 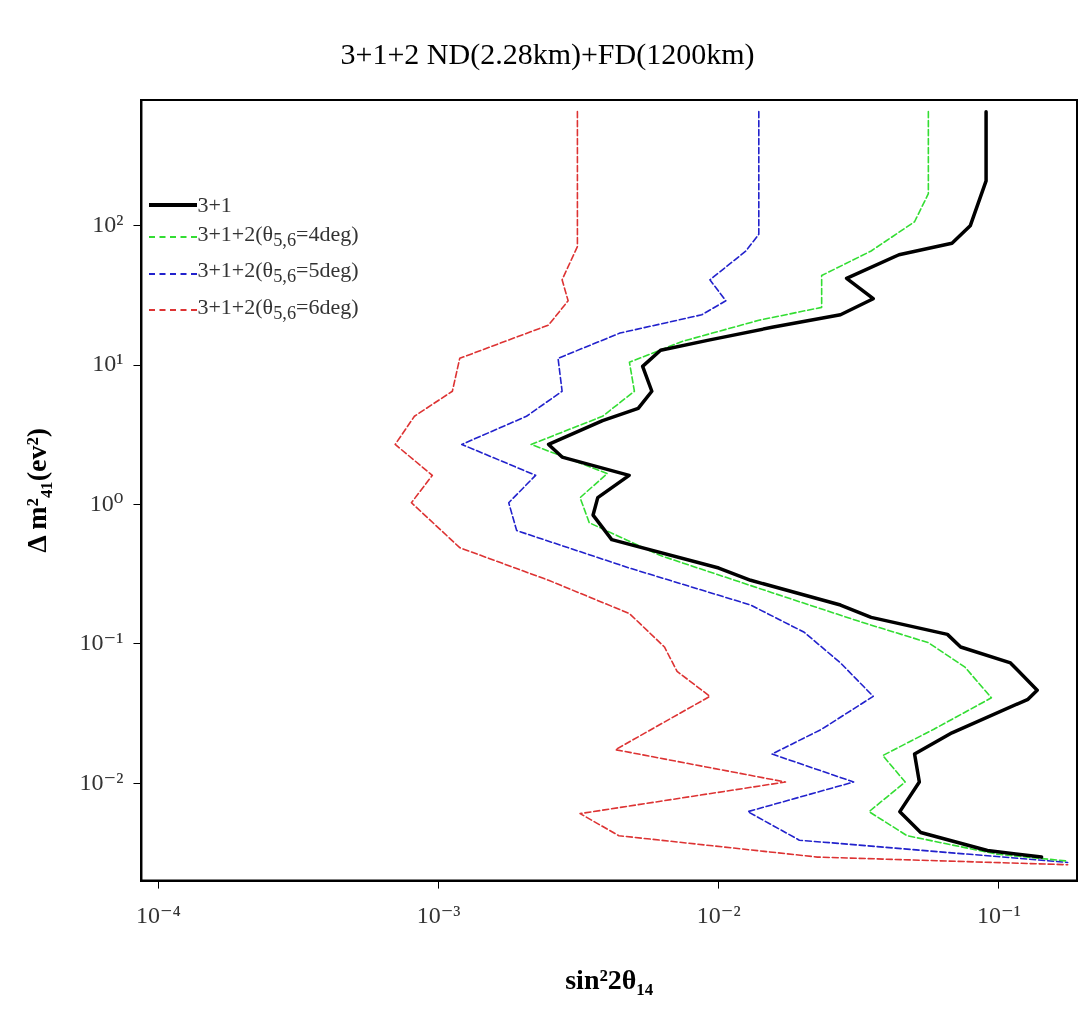 What do you see at coordinates (547, 53) in the screenshot?
I see `chart-title: 3+1+2 ND(2.28km)+FD(1200km)` at bounding box center [547, 53].